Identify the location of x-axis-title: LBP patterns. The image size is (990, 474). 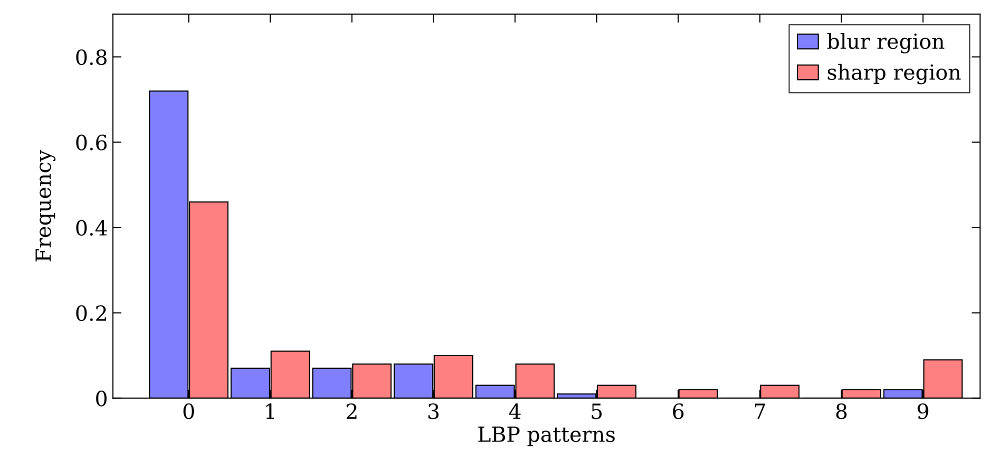
(546, 436).